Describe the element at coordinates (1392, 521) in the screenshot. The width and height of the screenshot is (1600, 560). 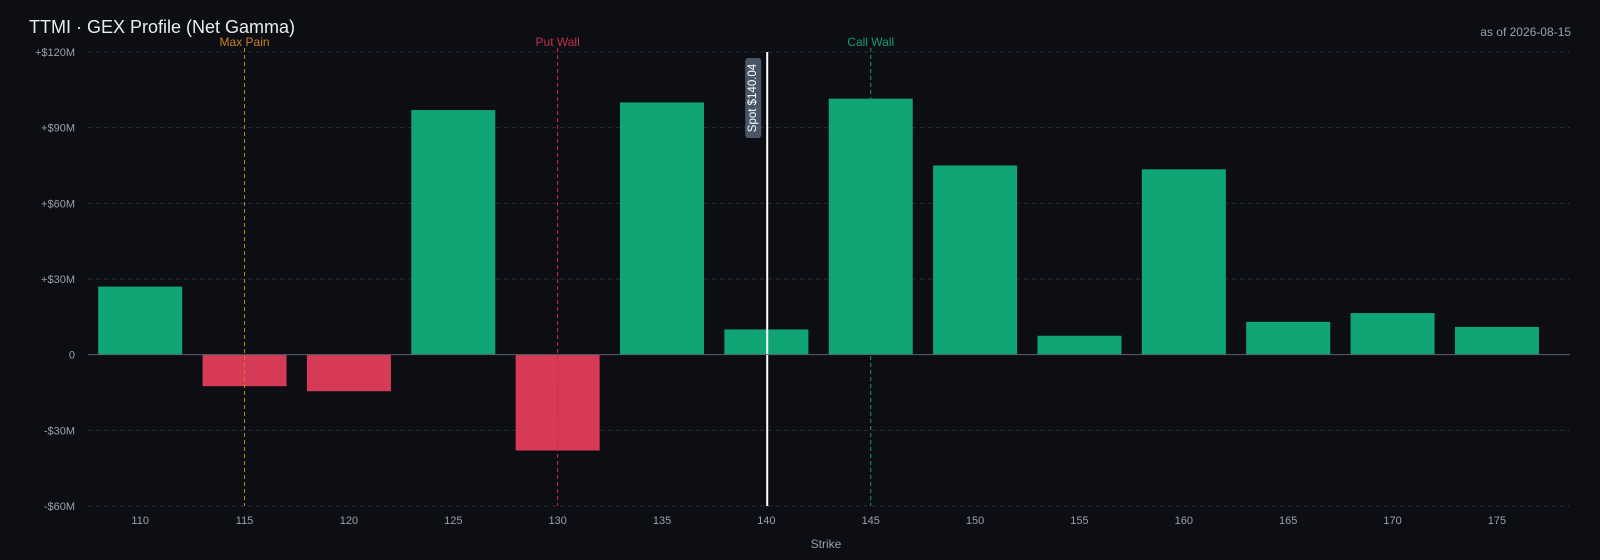
I see `x-tick-label: 170` at that location.